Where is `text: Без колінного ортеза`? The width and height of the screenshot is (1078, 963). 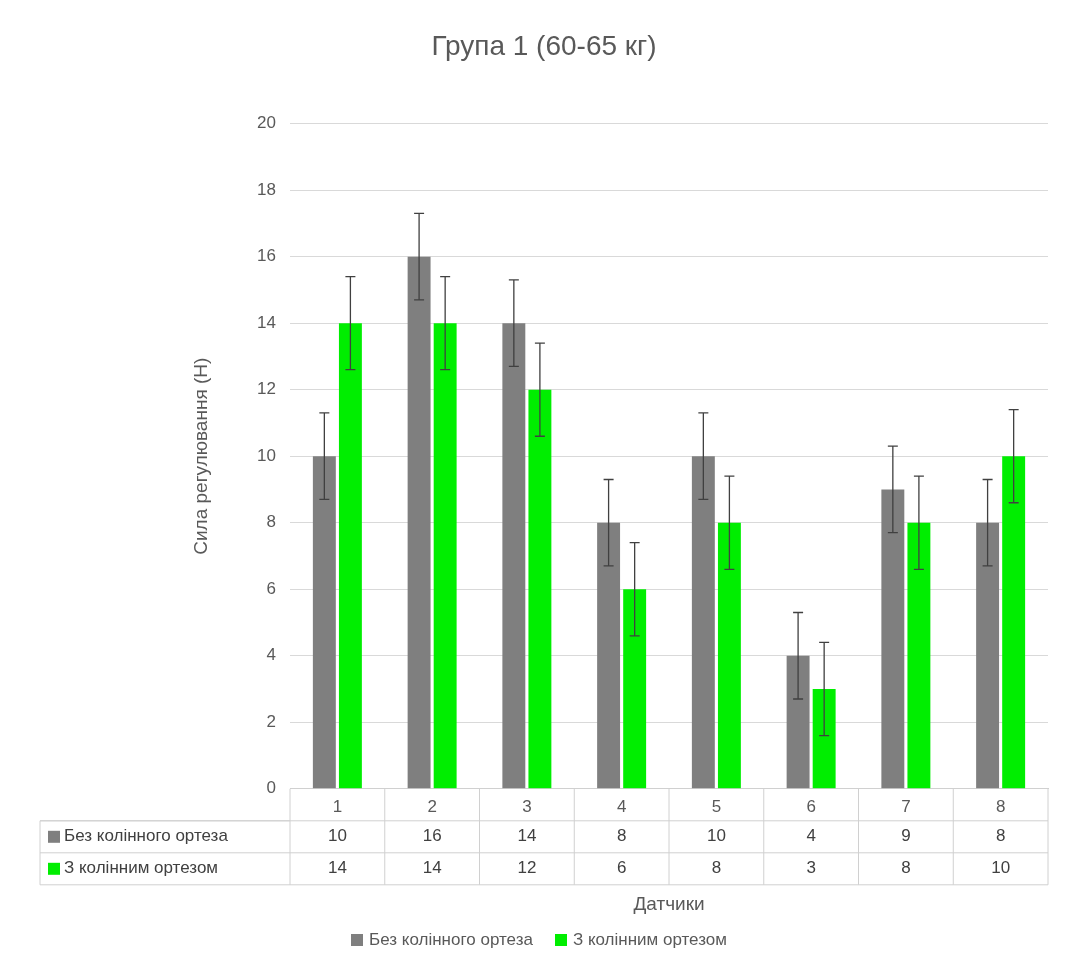 text: Без колінного ортеза is located at coordinates (451, 939).